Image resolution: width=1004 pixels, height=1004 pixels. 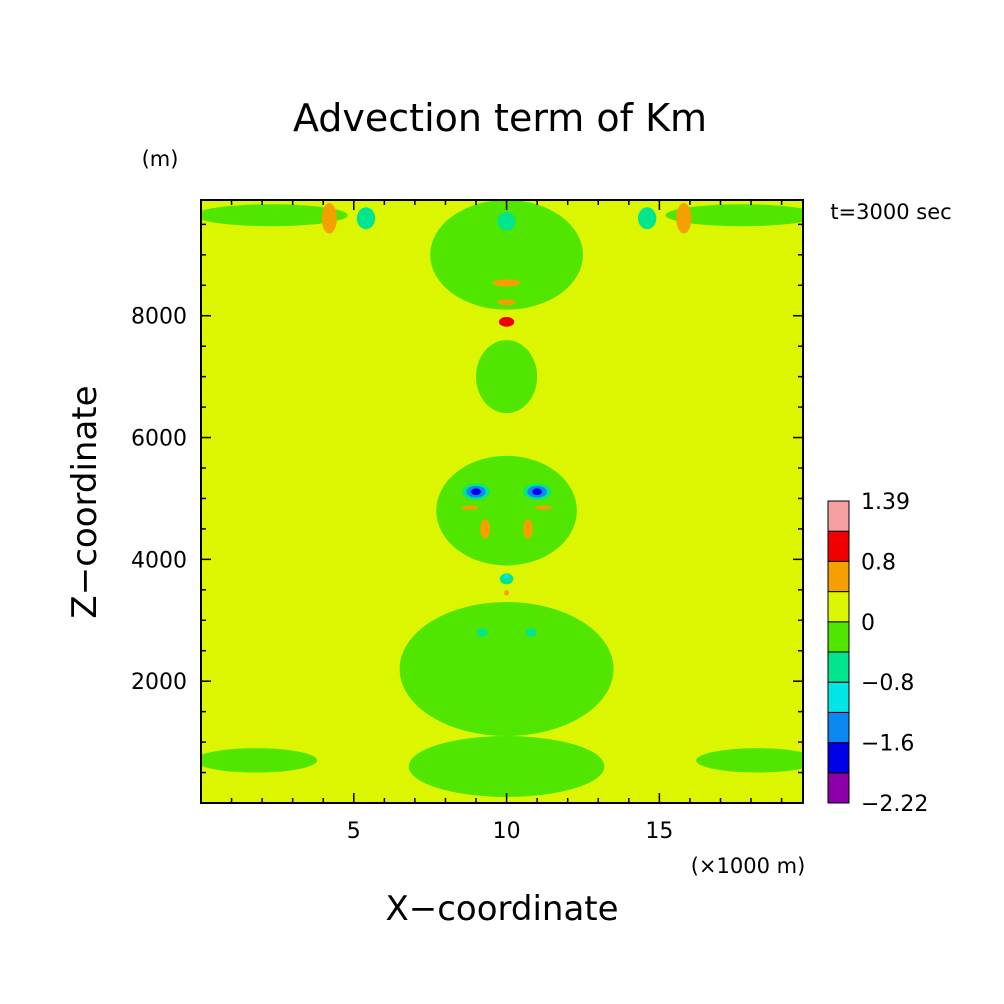 What do you see at coordinates (748, 866) in the screenshot?
I see `x-unit-label: (×1000 m)` at bounding box center [748, 866].